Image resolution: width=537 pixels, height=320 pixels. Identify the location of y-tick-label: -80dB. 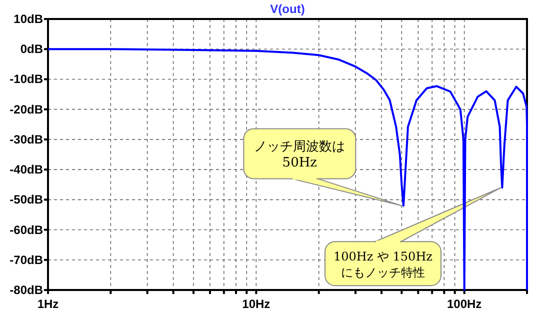
(27, 290).